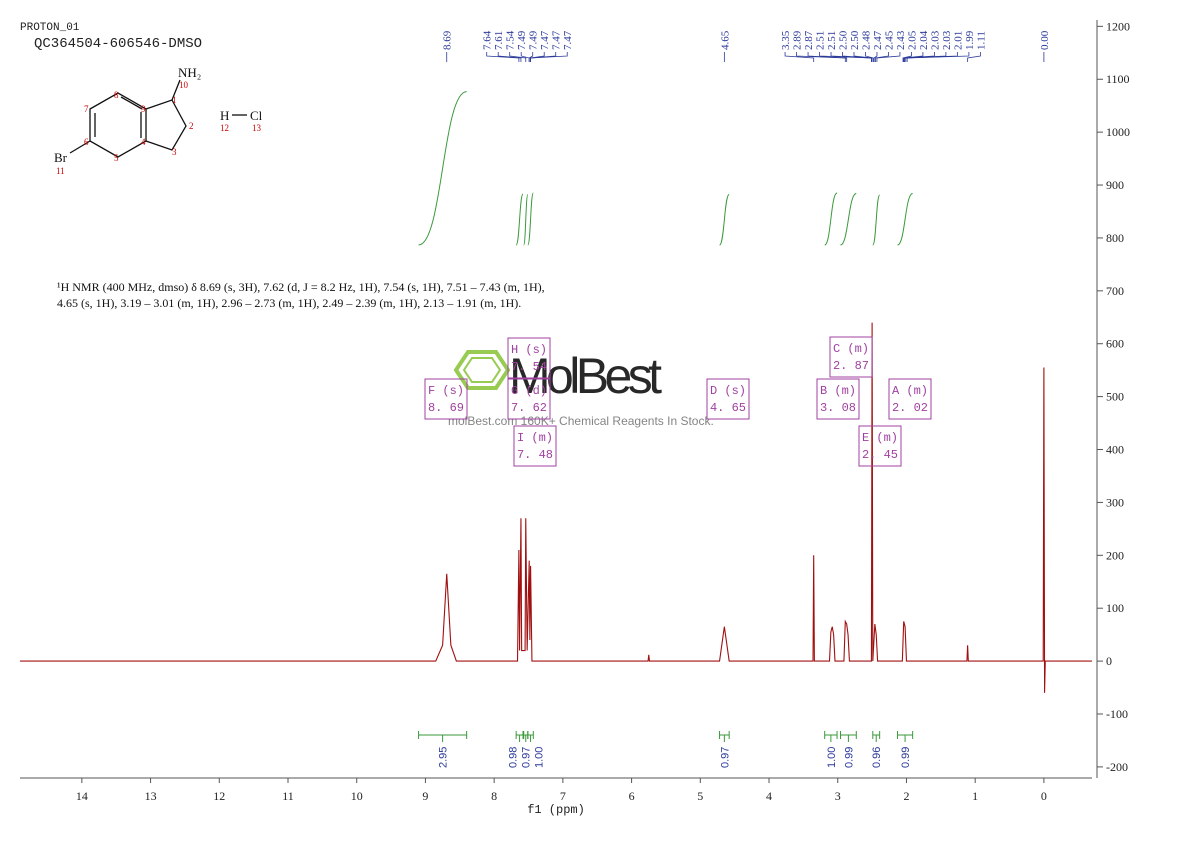  What do you see at coordinates (488, 40) in the screenshot?
I see `peak-label: 7.64` at bounding box center [488, 40].